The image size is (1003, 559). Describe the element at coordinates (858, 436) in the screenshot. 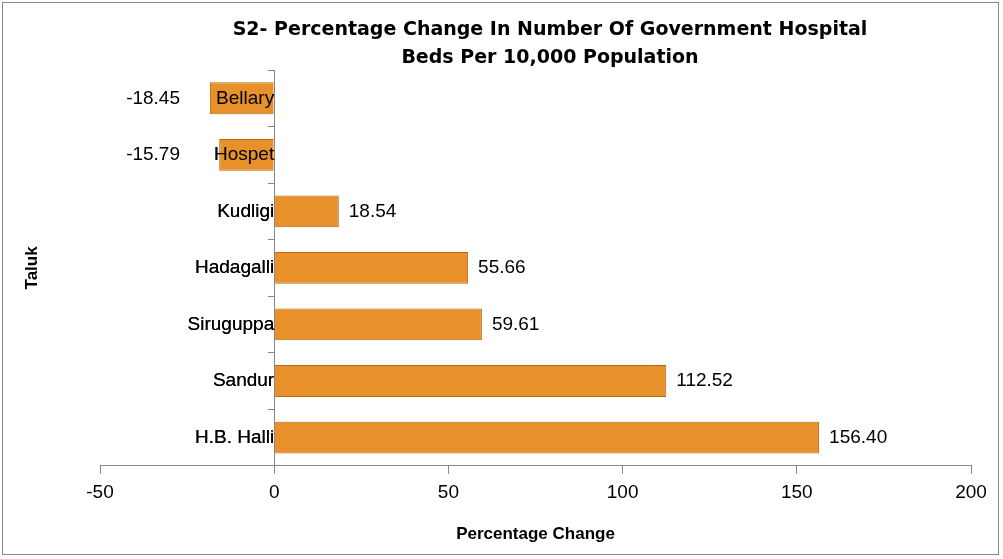

I see `data-label: 156.40` at that location.